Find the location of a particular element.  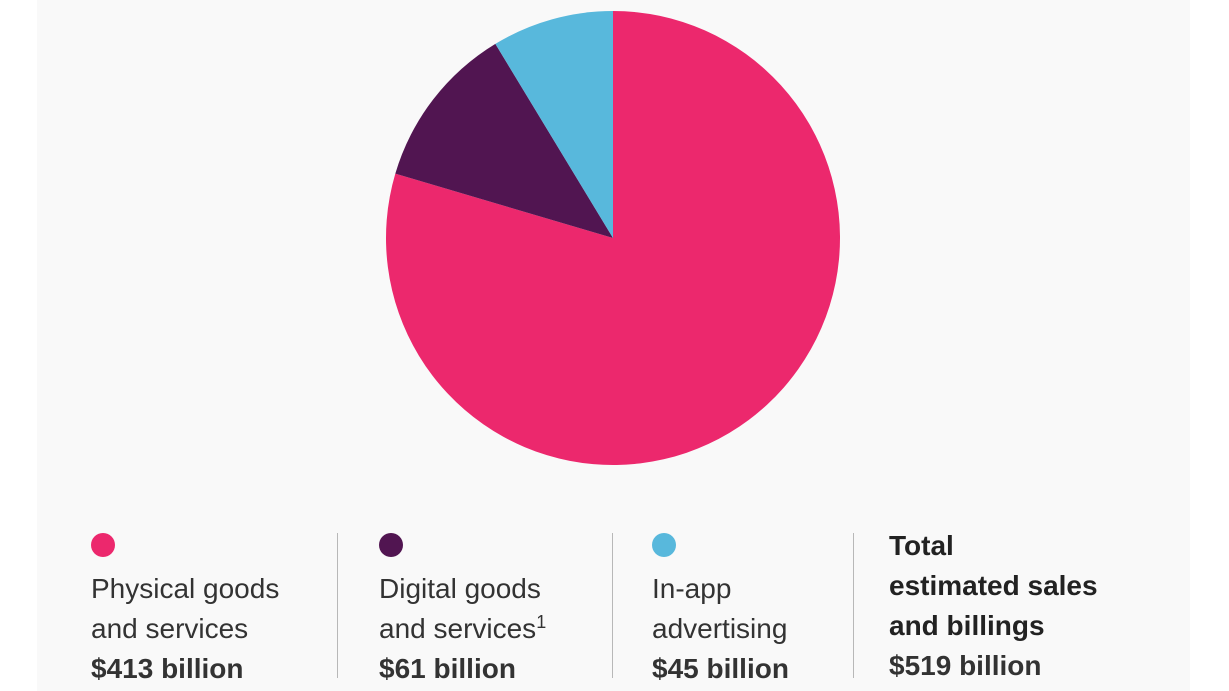

legend-swatch-advertising is located at coordinates (664, 545).